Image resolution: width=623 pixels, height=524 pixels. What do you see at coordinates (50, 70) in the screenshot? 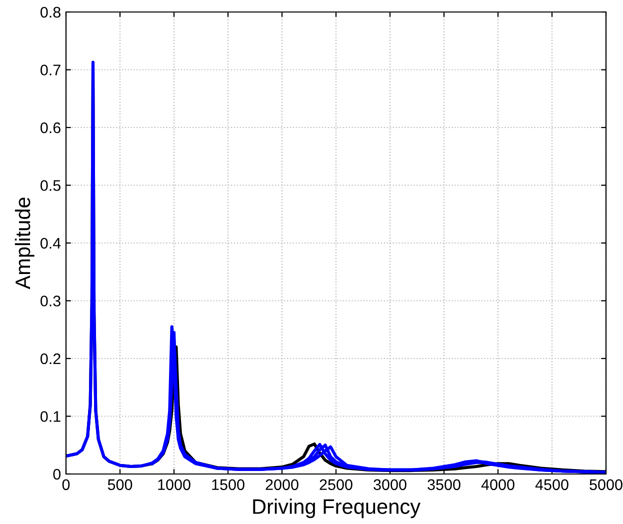
I see `y-tick-label: 0.7` at bounding box center [50, 70].